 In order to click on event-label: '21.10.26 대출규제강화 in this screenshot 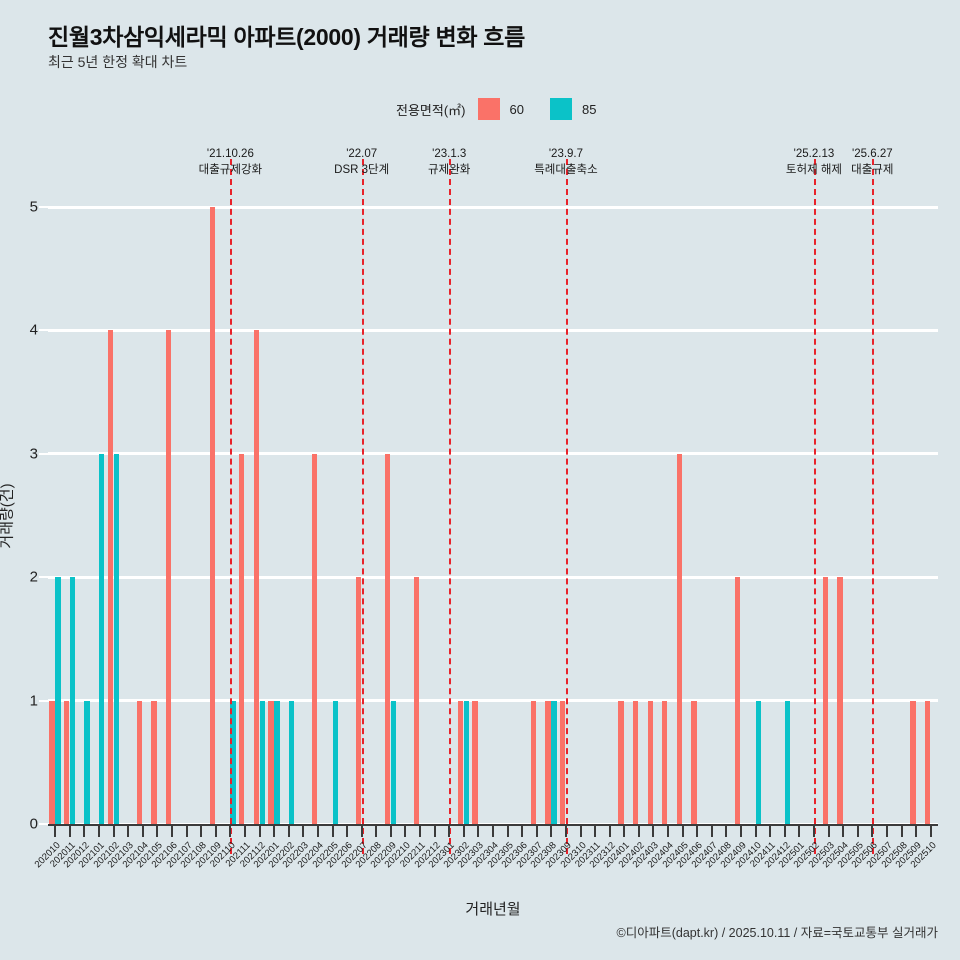, I will do `click(230, 162)`.